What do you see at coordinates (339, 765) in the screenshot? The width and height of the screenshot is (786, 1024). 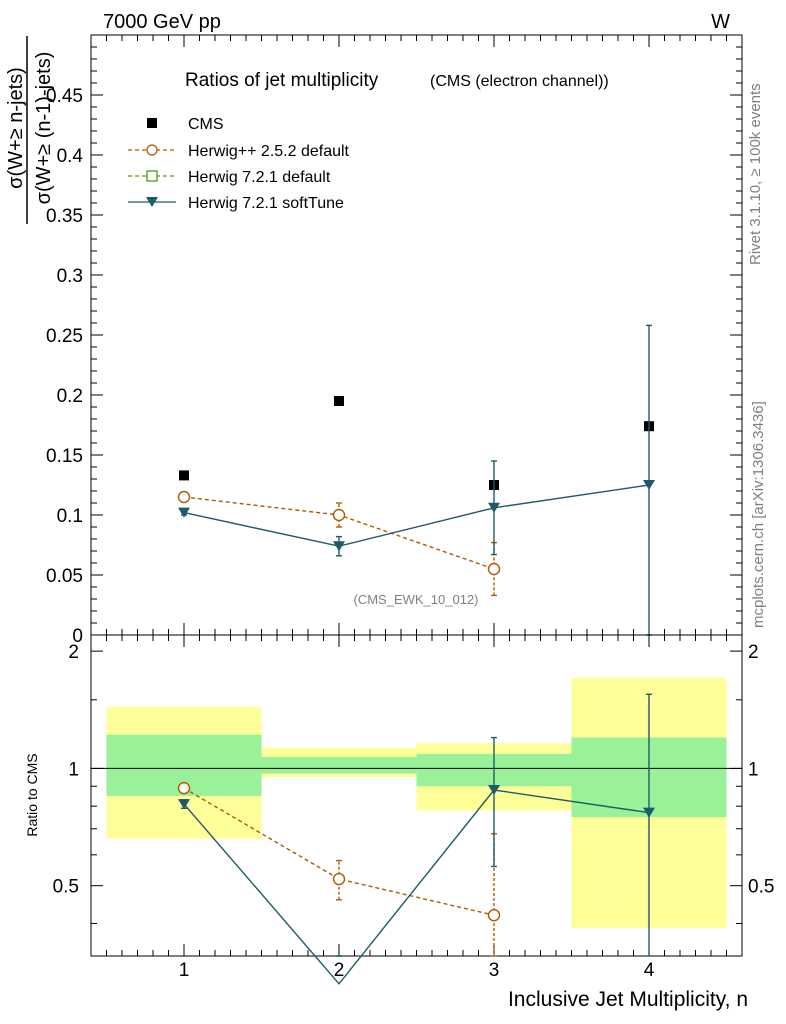 I see `uncertainty-band-green` at bounding box center [339, 765].